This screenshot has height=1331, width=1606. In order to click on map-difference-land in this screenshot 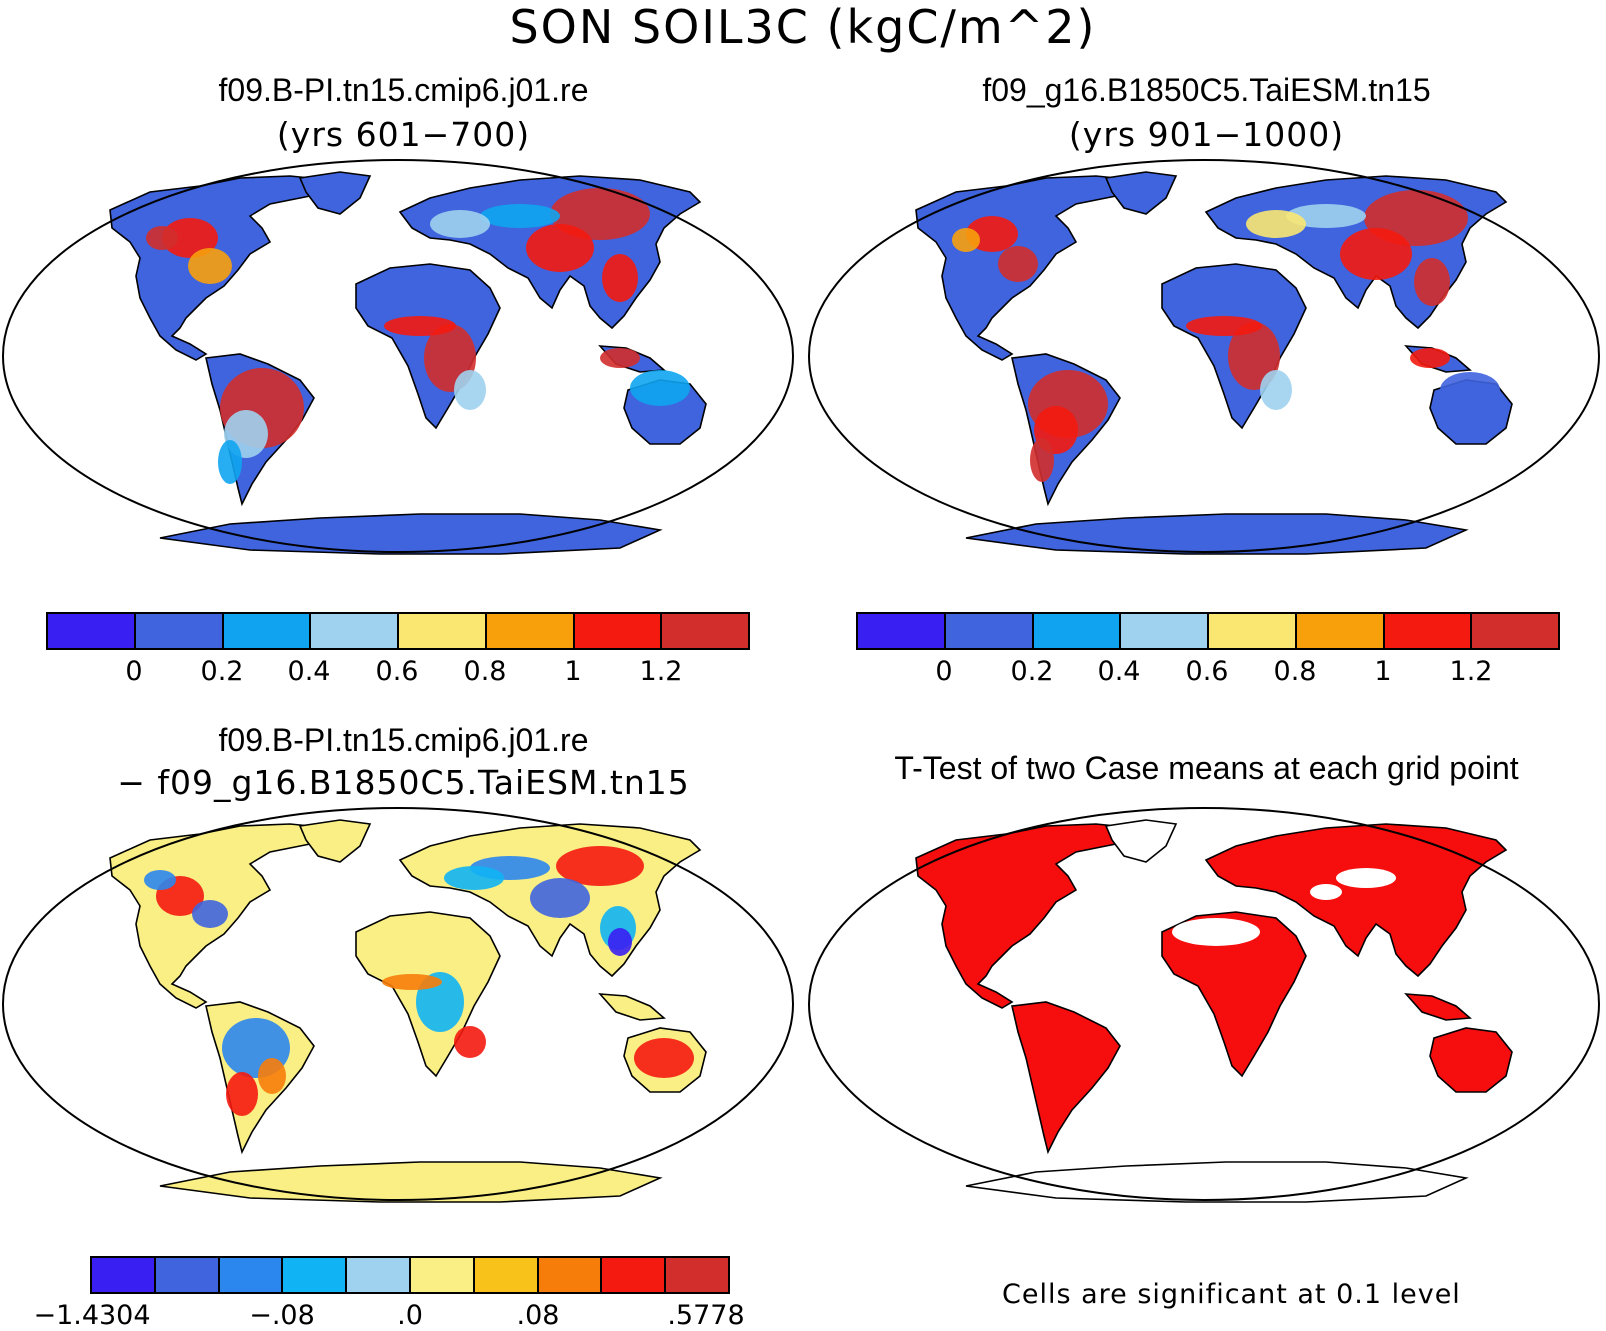, I will do `click(408, 1011)`.